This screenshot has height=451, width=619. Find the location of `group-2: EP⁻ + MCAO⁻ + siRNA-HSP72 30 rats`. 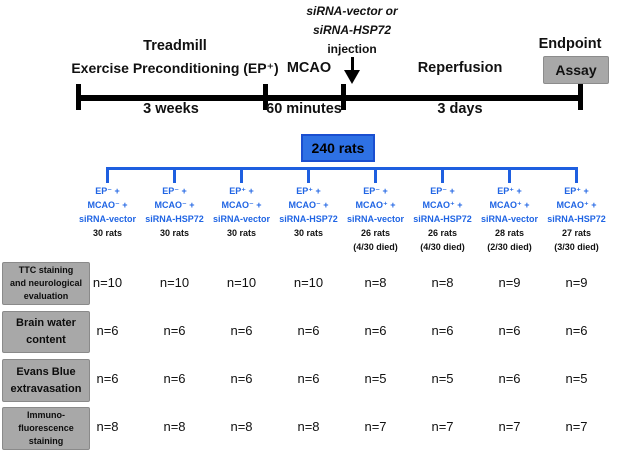

group-2: EP⁻ + MCAO⁻ + siRNA-HSP72 30 rats is located at coordinates (174, 212).